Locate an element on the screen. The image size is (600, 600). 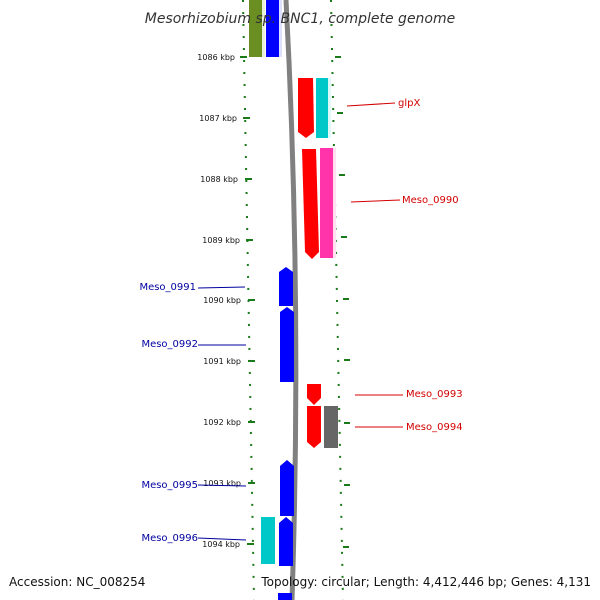
gene-cyan-glpx-partner-highlight is located at coordinates (329, 108).